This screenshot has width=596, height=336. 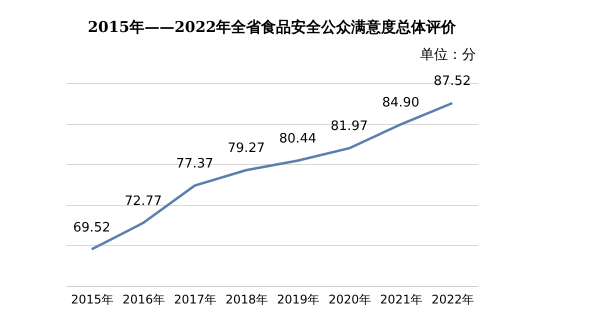 What do you see at coordinates (350, 299) in the screenshot?
I see `x-tick-label: 2020年` at bounding box center [350, 299].